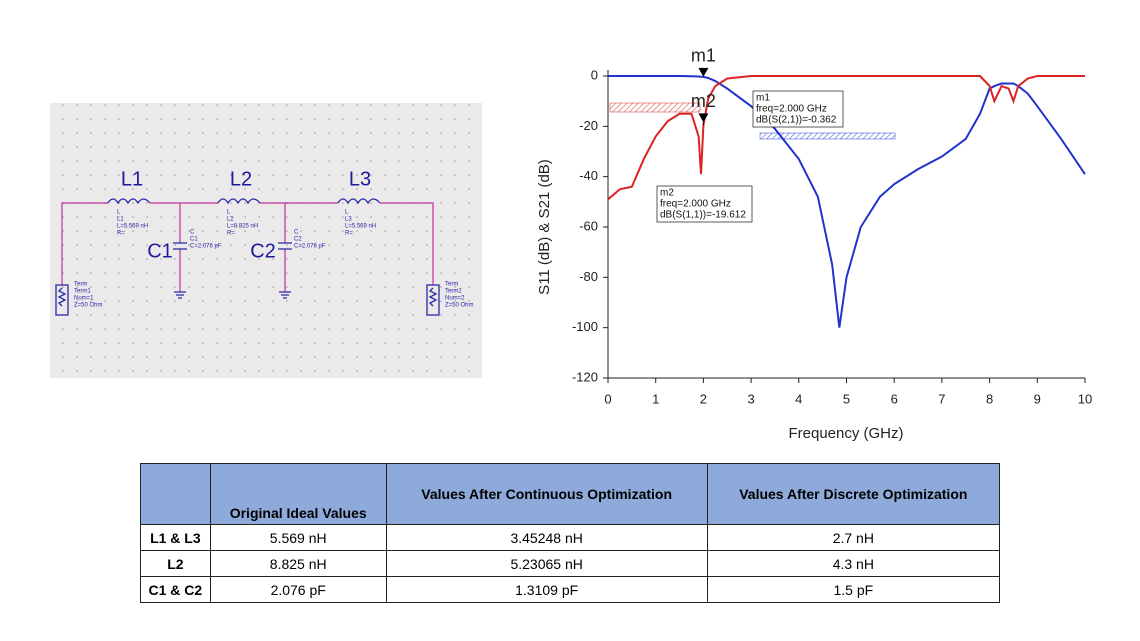  I want to click on components, so click(247, 257).